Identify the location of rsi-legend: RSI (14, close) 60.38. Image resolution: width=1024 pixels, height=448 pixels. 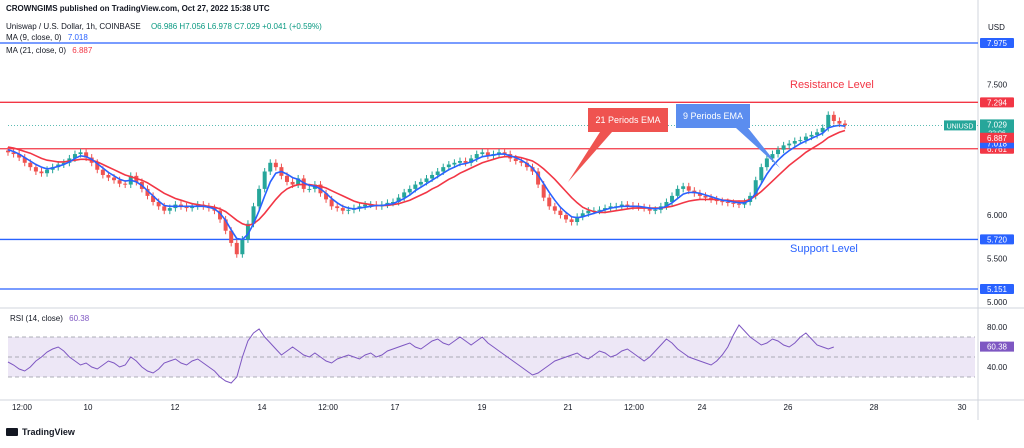
(49, 318).